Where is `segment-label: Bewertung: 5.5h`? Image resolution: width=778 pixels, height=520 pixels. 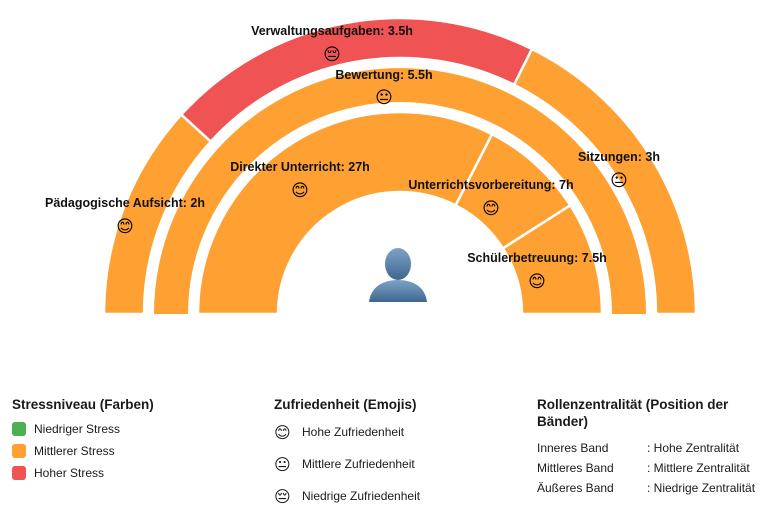 segment-label: Bewertung: 5.5h is located at coordinates (383, 75).